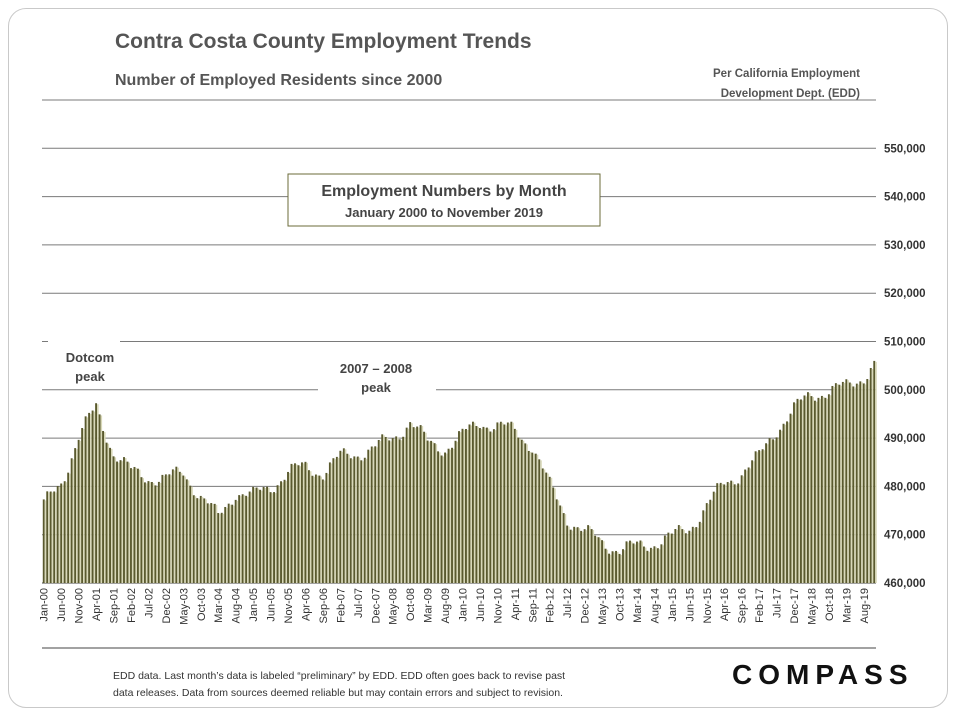  I want to click on y-tick-label: 500,000, so click(905, 391).